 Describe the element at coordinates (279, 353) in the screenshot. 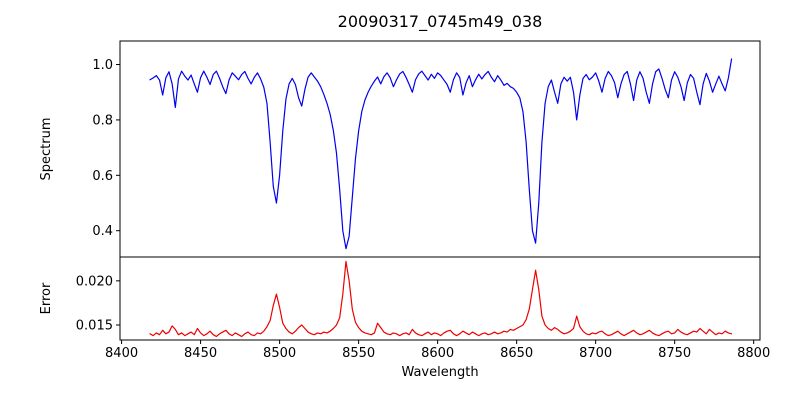

I see `x-tick-label: 8500` at that location.